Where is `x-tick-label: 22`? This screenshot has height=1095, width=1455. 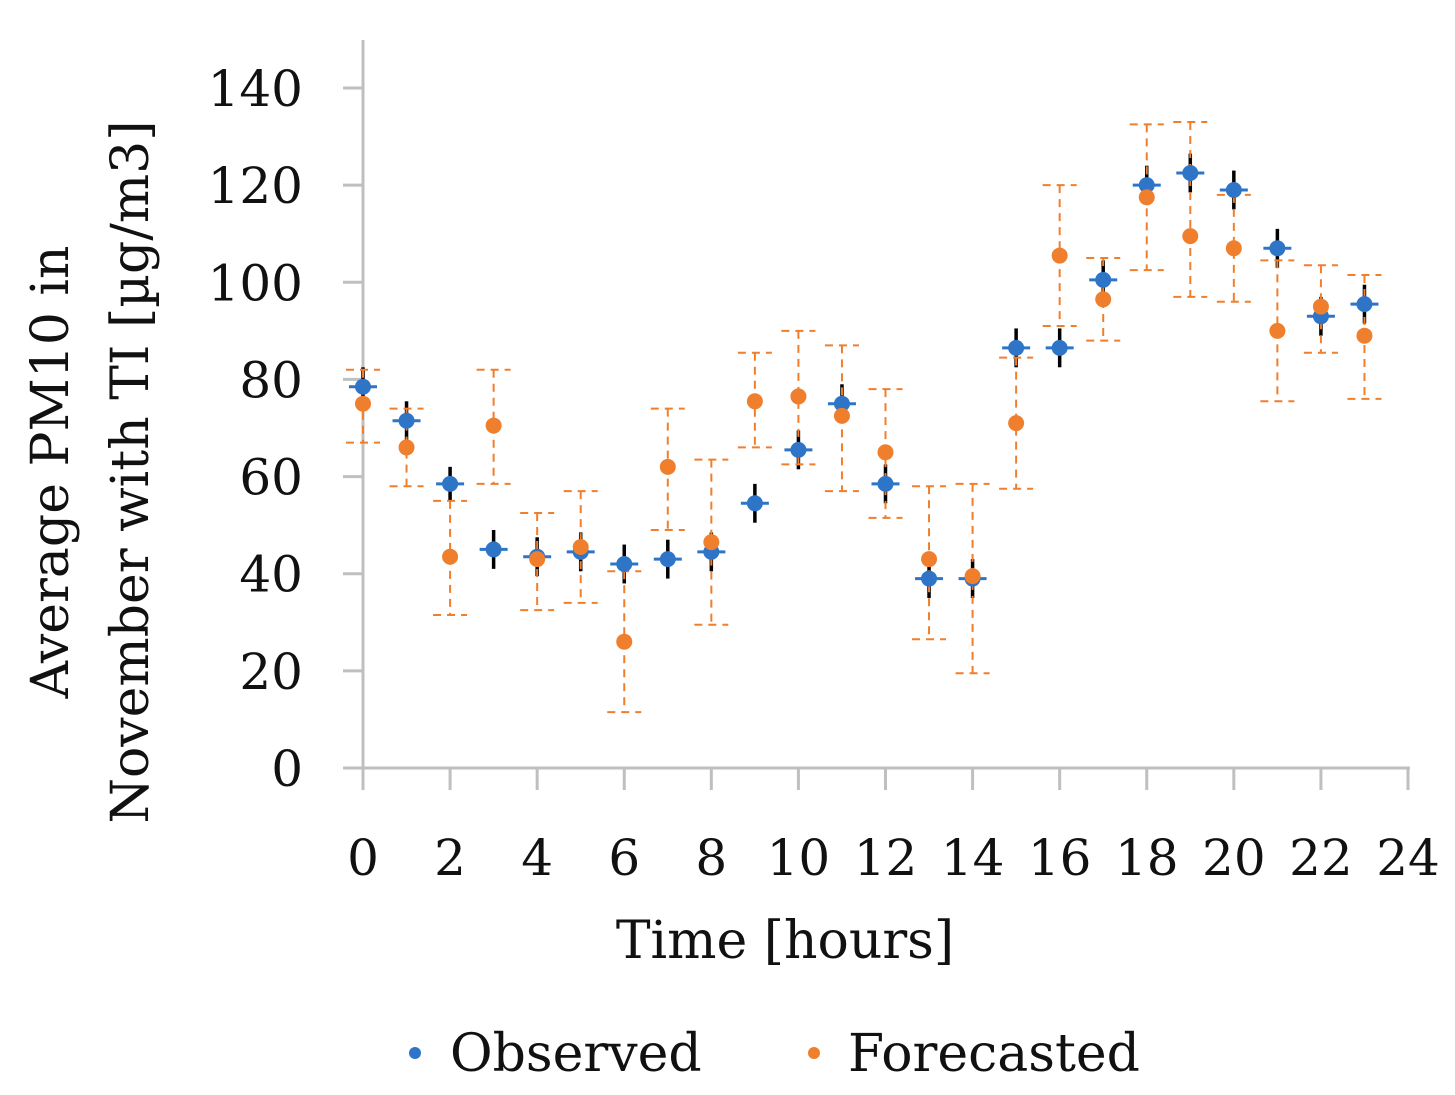 x-tick-label: 22 is located at coordinates (1321, 858).